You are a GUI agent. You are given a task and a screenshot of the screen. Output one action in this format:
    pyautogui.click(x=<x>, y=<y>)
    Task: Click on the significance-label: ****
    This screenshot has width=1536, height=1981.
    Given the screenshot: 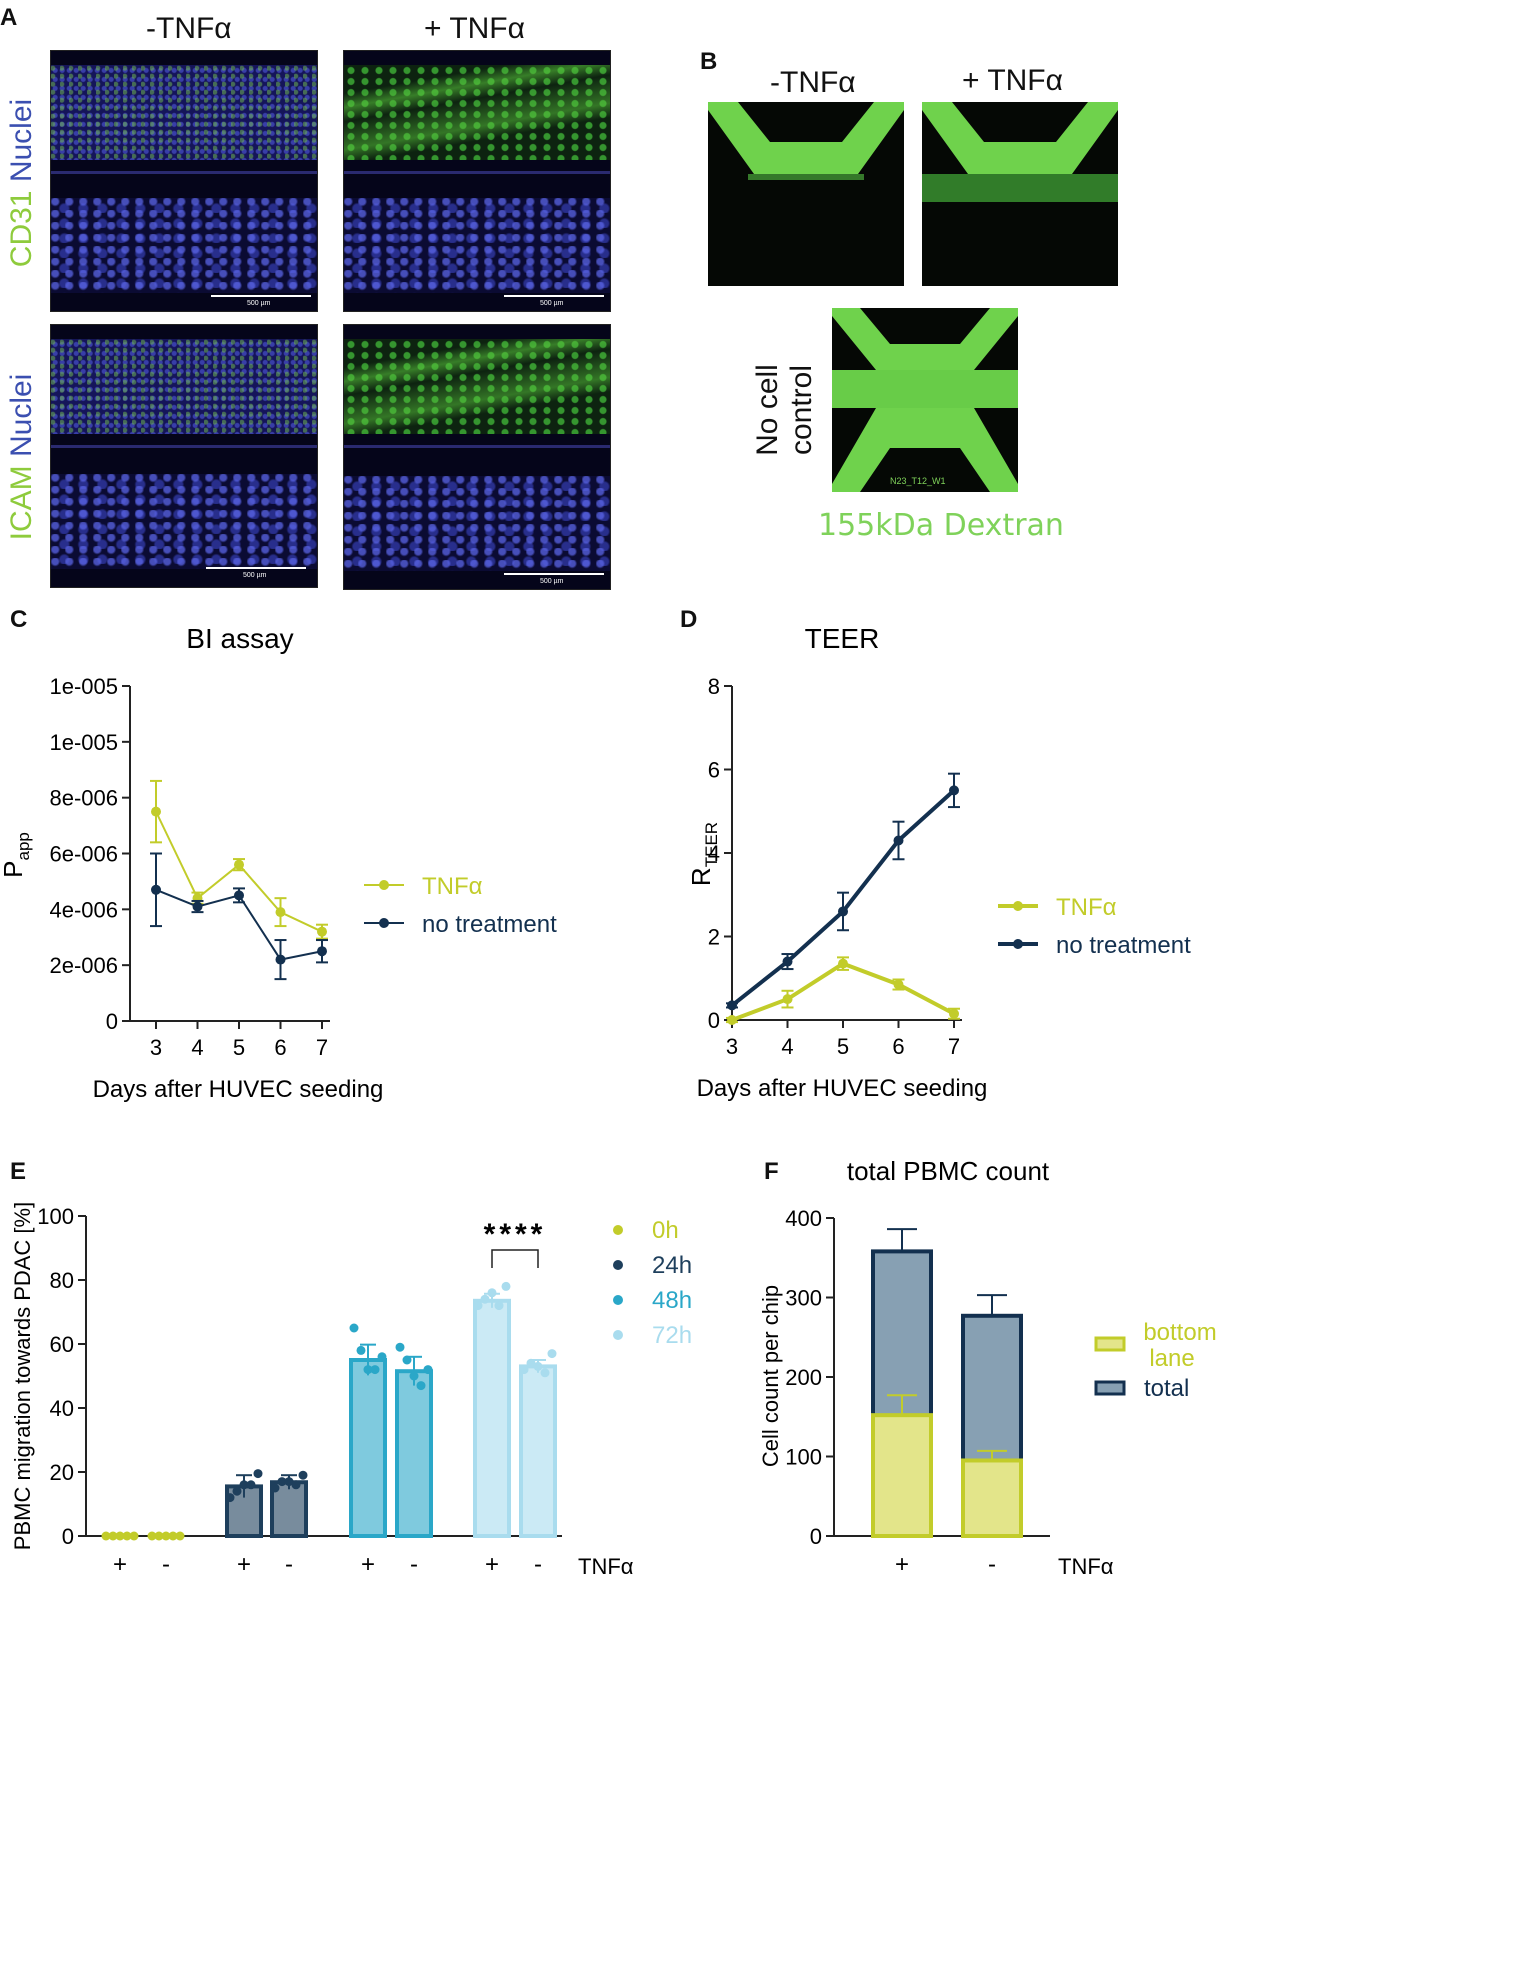 What is the action you would take?
    pyautogui.click(x=515, y=1234)
    